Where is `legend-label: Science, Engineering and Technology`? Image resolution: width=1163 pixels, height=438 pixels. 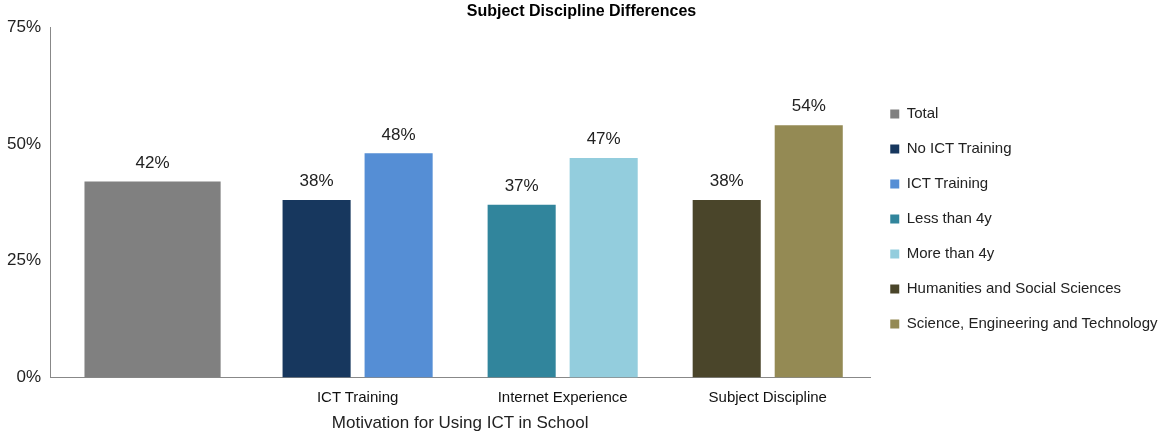 legend-label: Science, Engineering and Technology is located at coordinates (1032, 323).